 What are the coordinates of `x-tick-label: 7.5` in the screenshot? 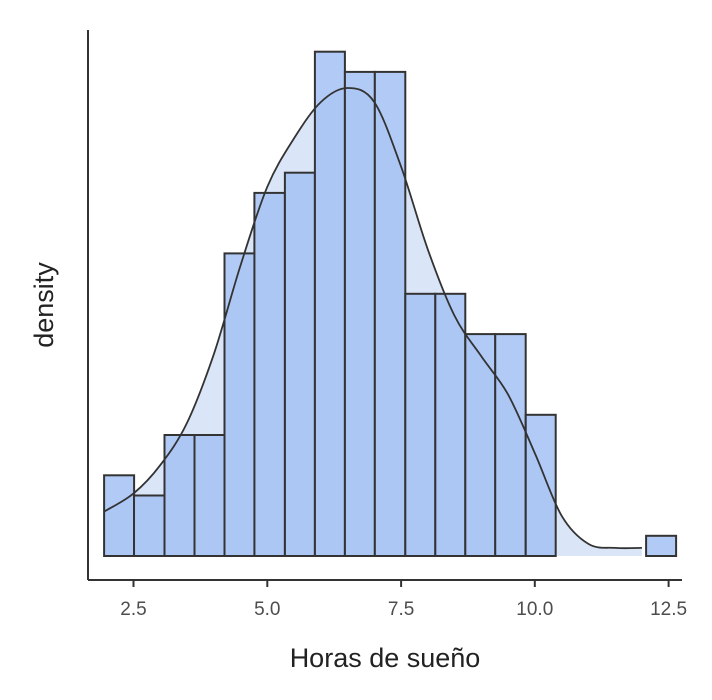 It's located at (401, 609).